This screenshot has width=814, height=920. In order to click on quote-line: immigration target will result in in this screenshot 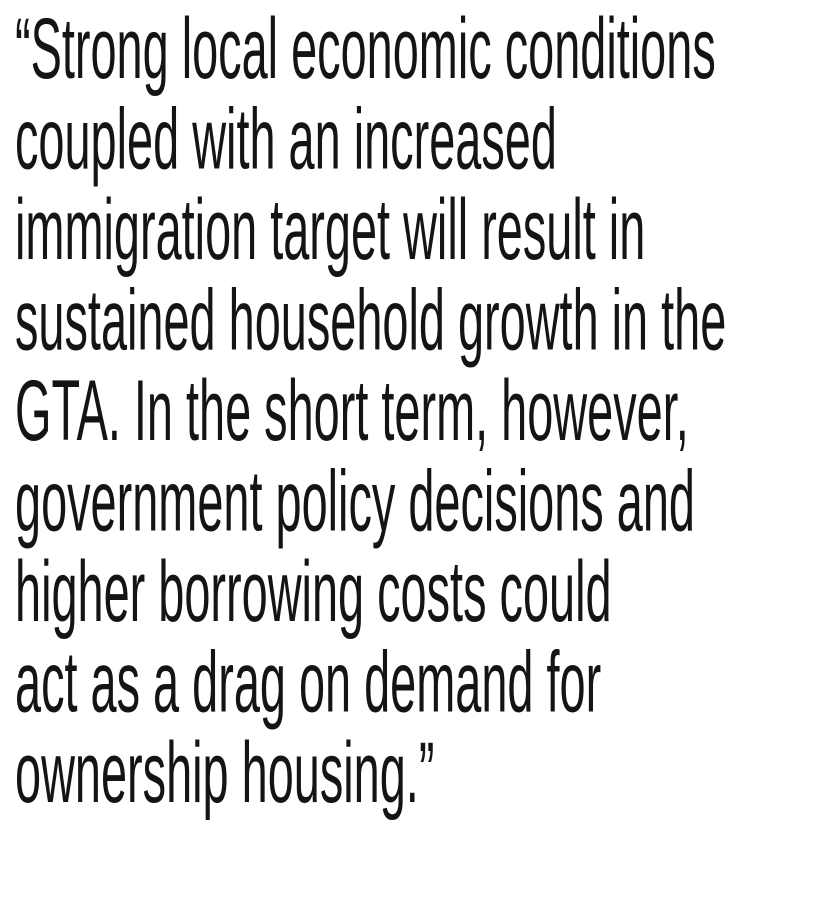, I will do `click(330, 229)`.